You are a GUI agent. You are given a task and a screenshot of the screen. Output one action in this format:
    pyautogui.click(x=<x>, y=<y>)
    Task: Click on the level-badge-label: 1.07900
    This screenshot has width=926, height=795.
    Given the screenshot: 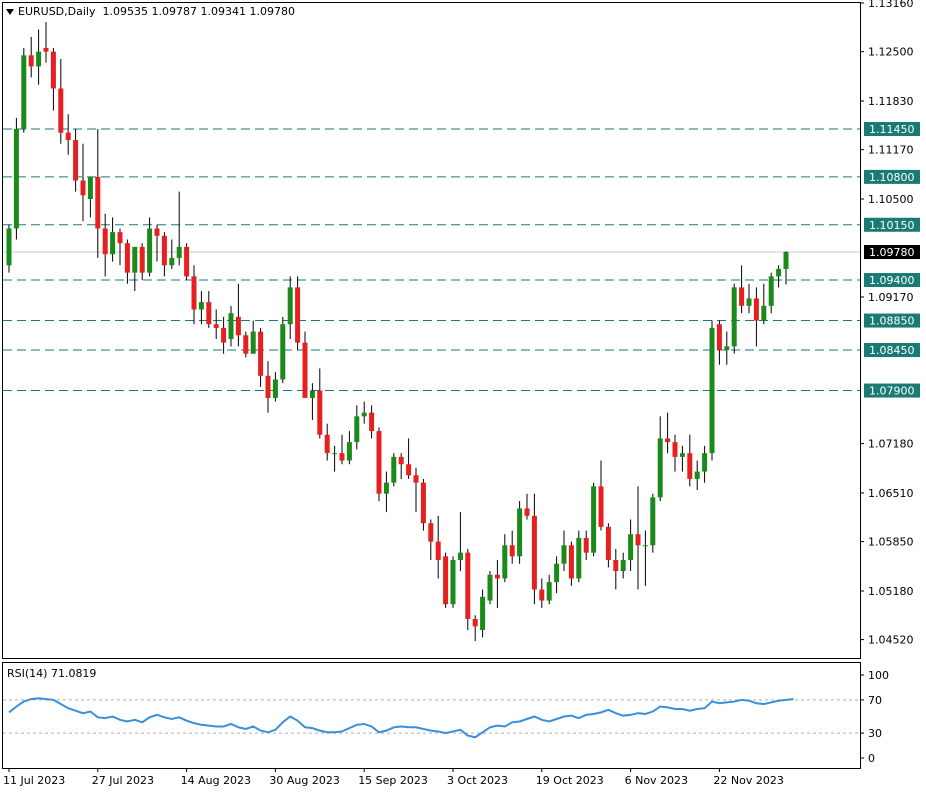 What is the action you would take?
    pyautogui.click(x=892, y=391)
    